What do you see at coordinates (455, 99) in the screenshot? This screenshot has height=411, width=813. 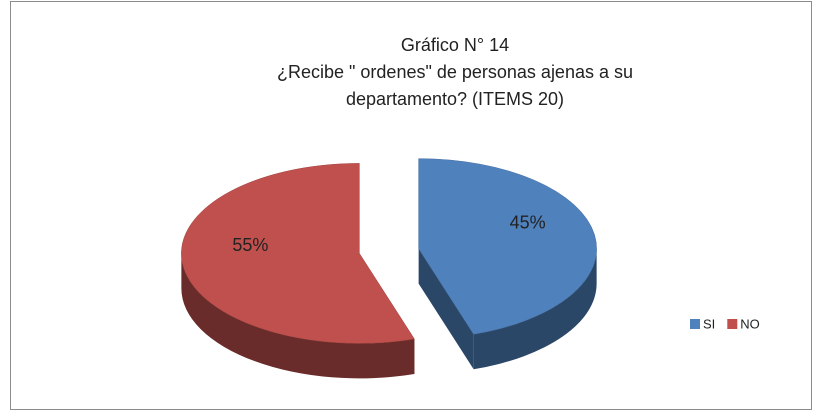 I see `chart-title: departamento? (ITEMS 20)` at bounding box center [455, 99].